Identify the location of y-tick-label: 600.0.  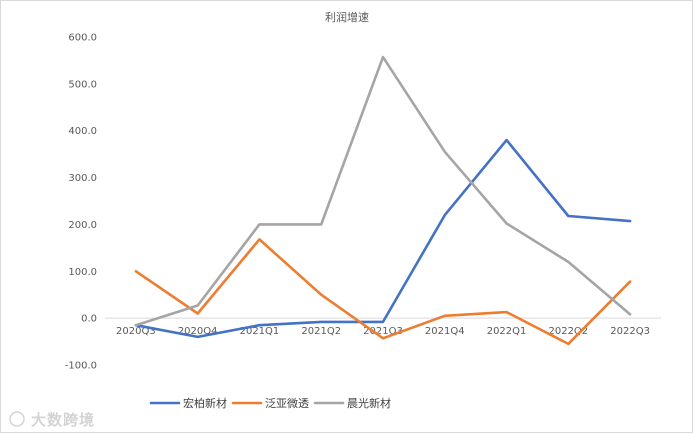
(82, 38).